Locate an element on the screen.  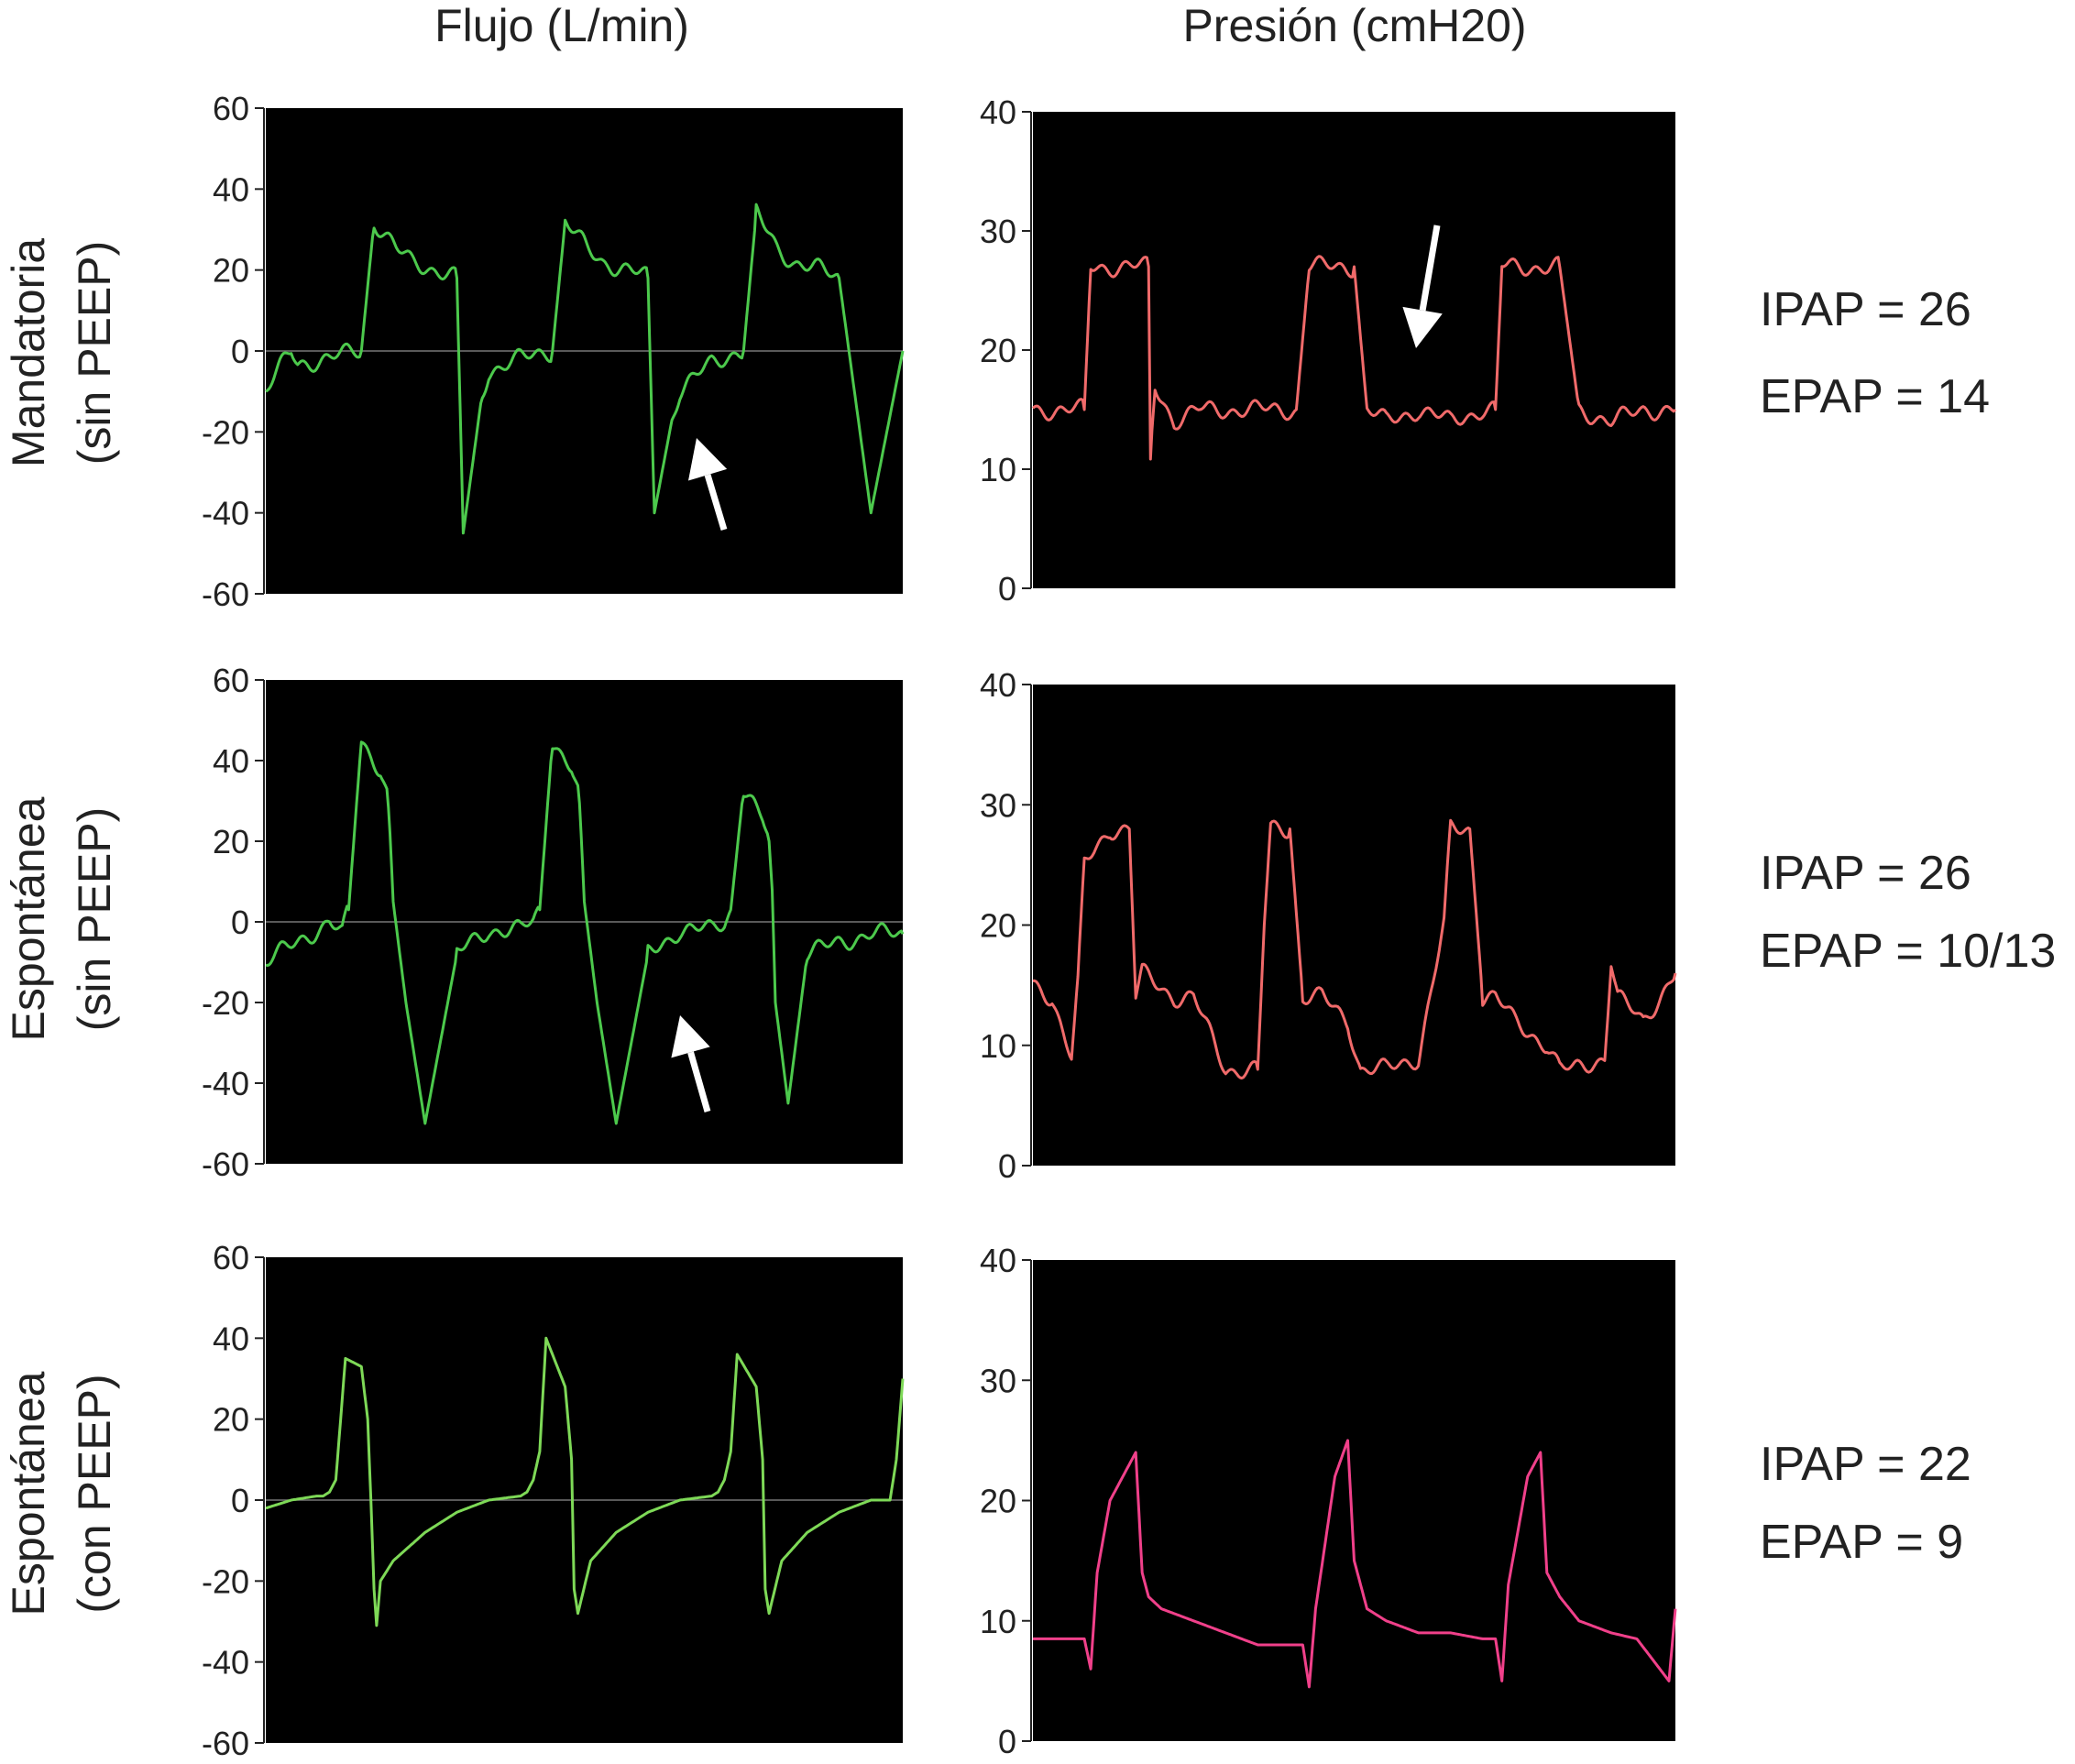
pressure-chart-row-3: 40 30 20 10 0 is located at coordinates (1328, 1501).